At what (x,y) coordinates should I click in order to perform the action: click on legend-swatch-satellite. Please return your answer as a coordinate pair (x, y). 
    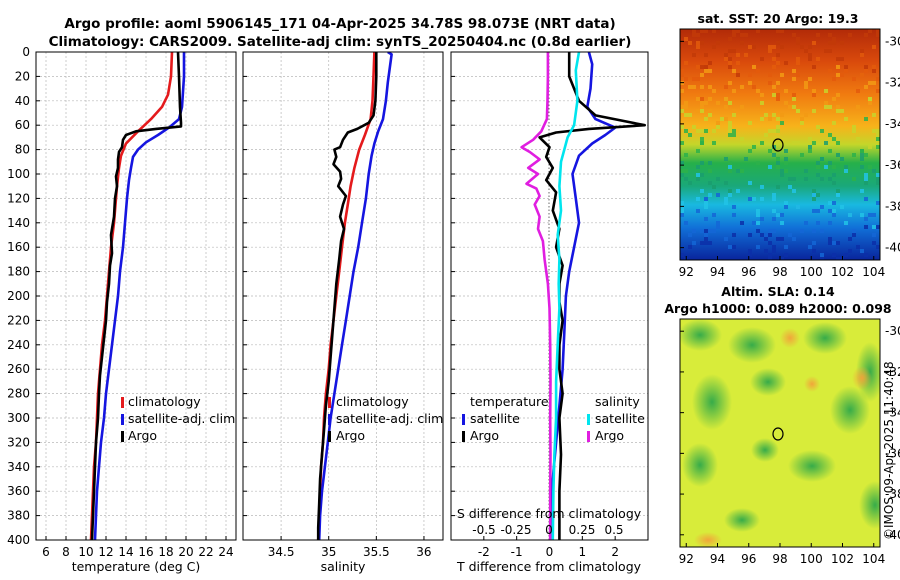
    Looking at the image, I should click on (122, 419).